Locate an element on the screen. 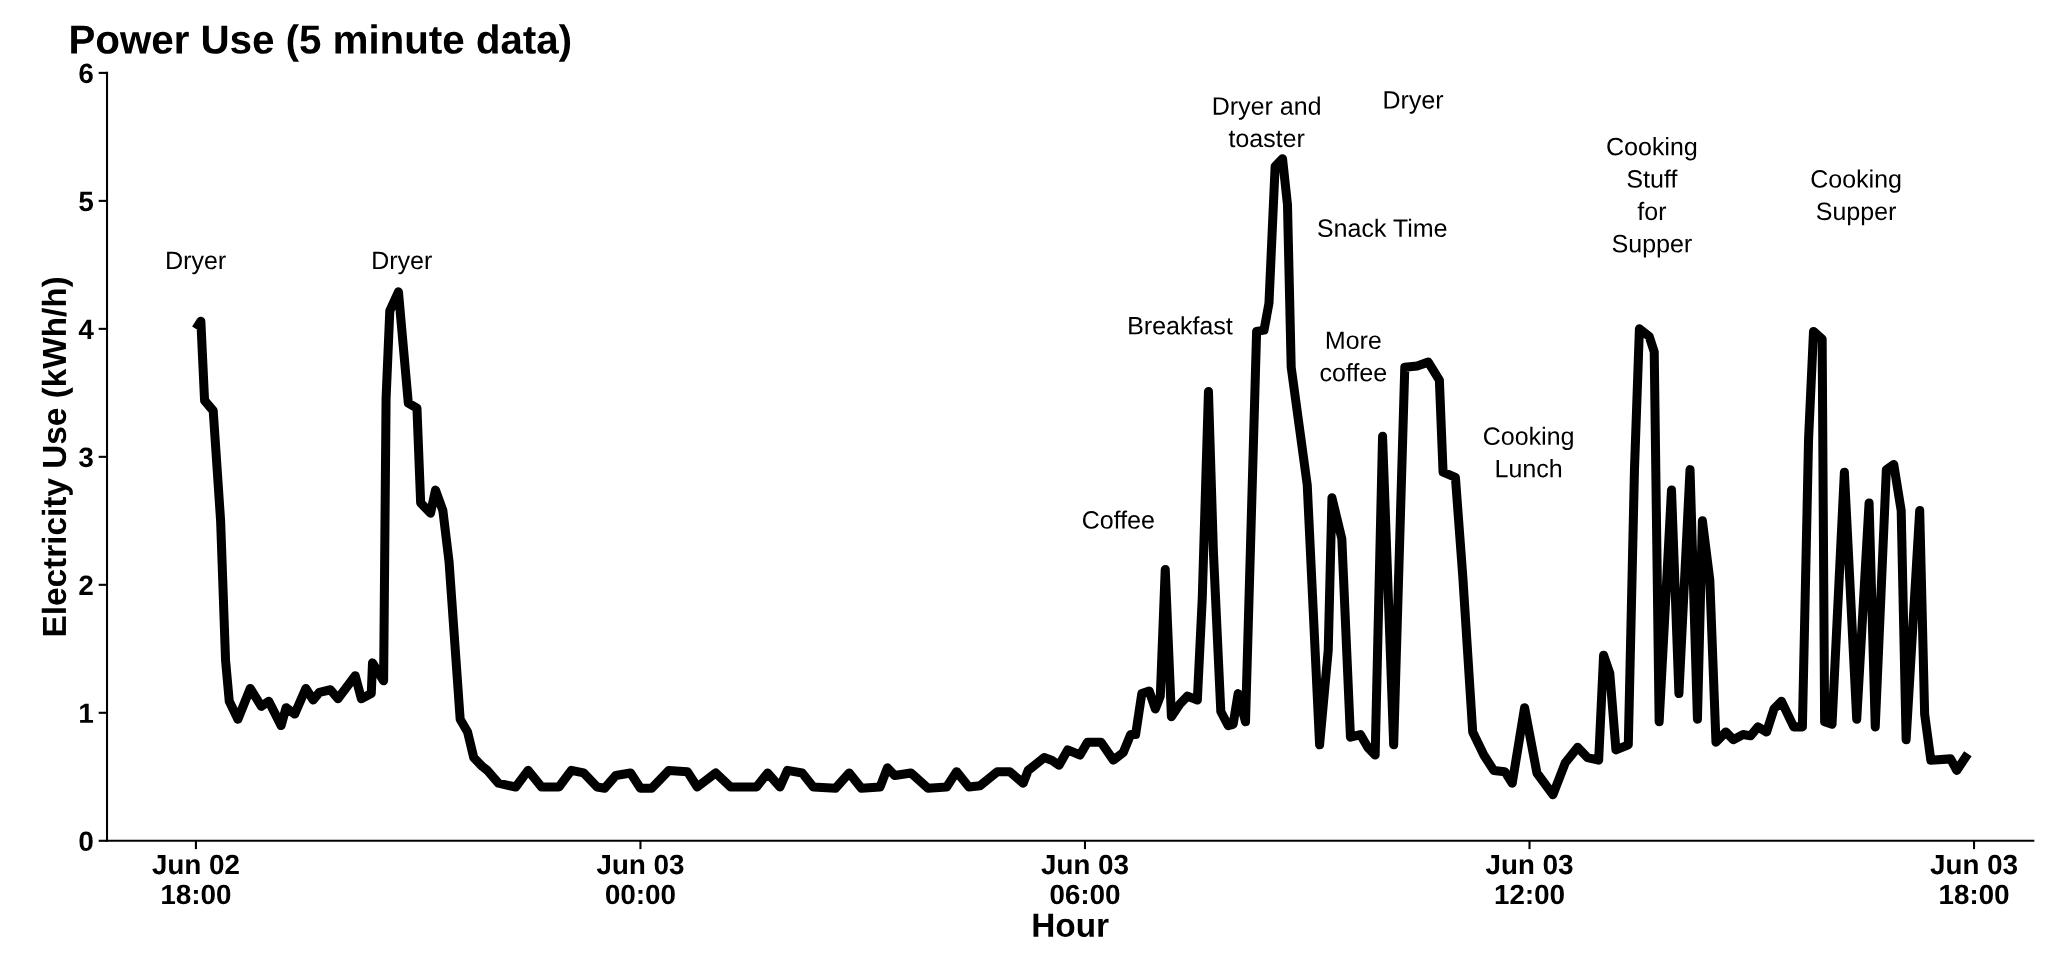 The width and height of the screenshot is (2058, 972). annotation: Cooking Supper is located at coordinates (1856, 197).